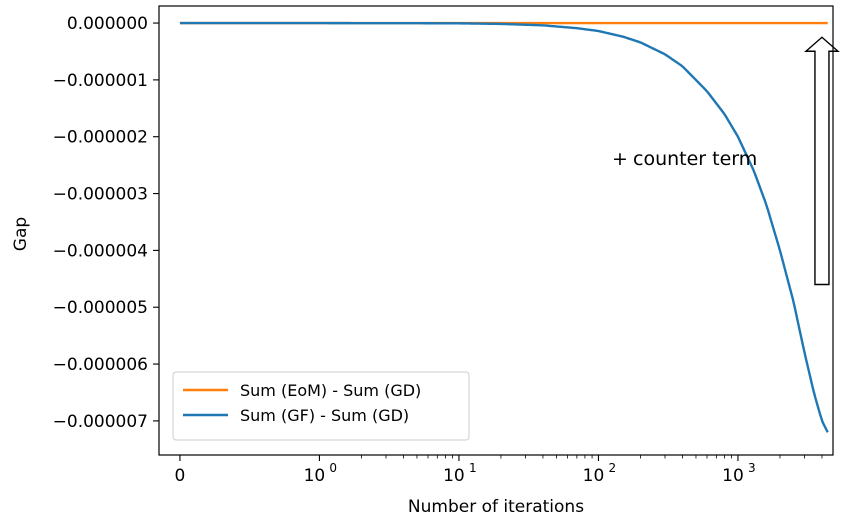  I want to click on y-tick-label: 0.000000, so click(107, 24).